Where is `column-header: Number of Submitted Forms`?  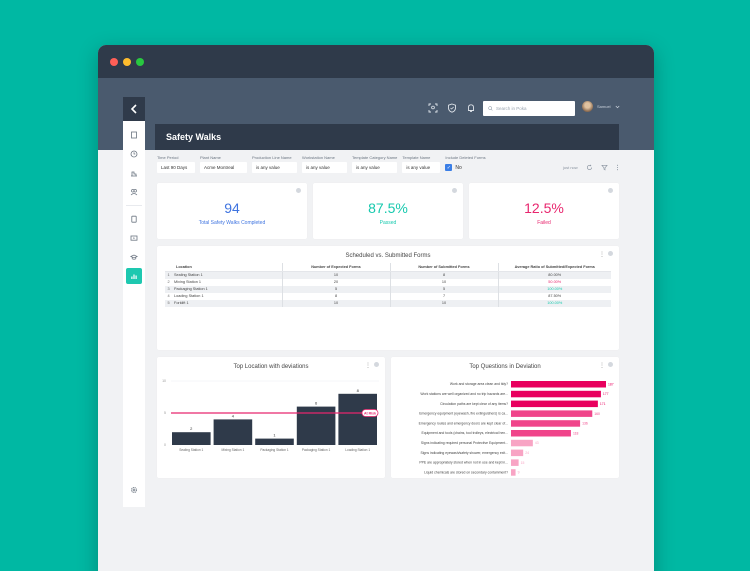
column-header: Number of Submitted Forms is located at coordinates (443, 267).